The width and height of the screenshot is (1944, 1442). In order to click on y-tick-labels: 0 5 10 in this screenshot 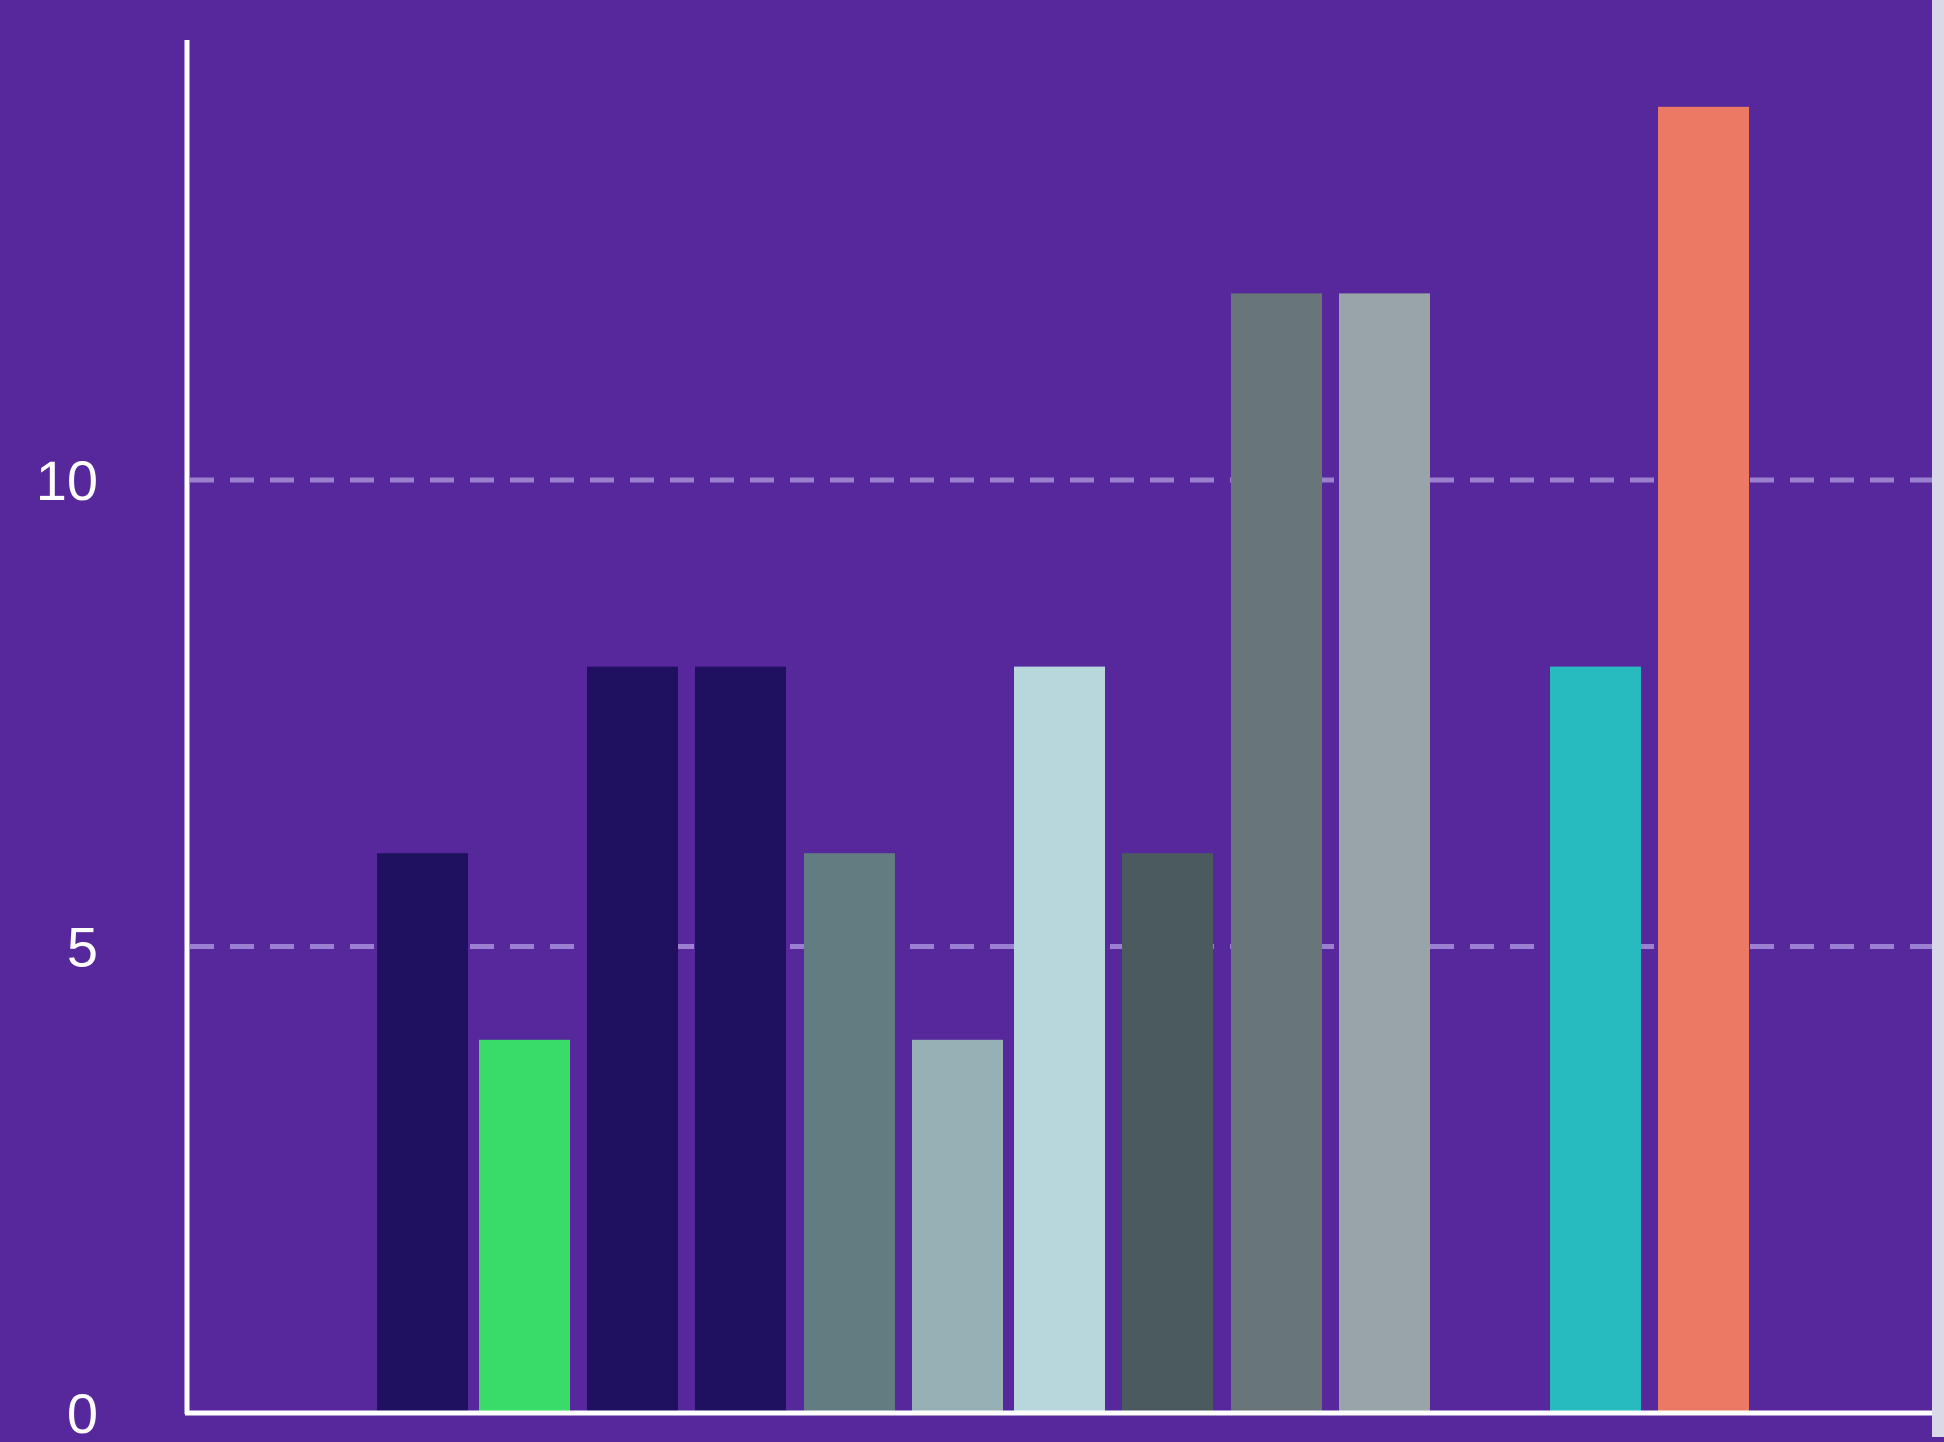, I will do `click(67, 945)`.